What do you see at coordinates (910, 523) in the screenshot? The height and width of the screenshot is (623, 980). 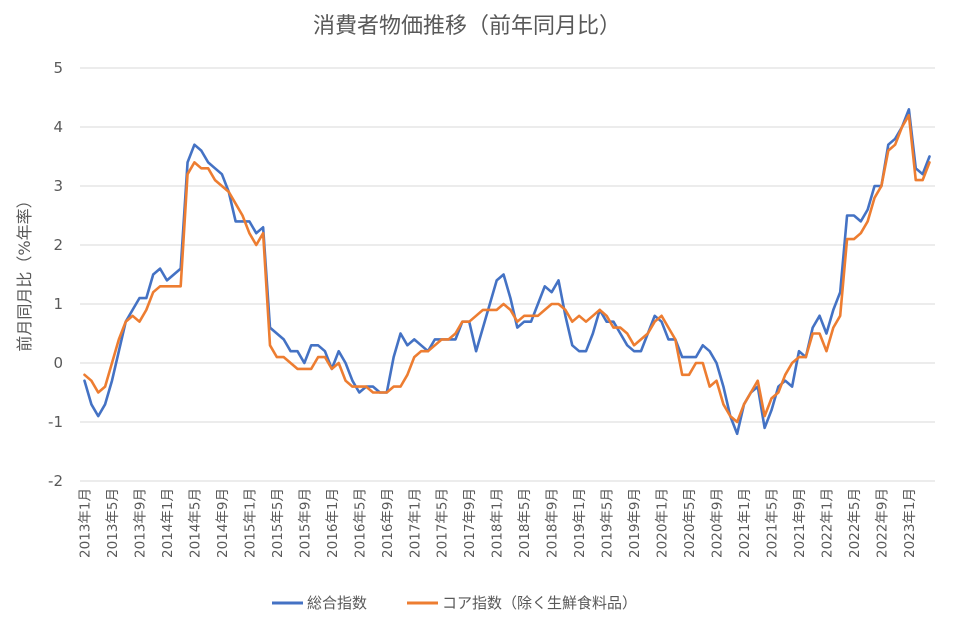 I see `x-tick-label: 2023年1月` at bounding box center [910, 523].